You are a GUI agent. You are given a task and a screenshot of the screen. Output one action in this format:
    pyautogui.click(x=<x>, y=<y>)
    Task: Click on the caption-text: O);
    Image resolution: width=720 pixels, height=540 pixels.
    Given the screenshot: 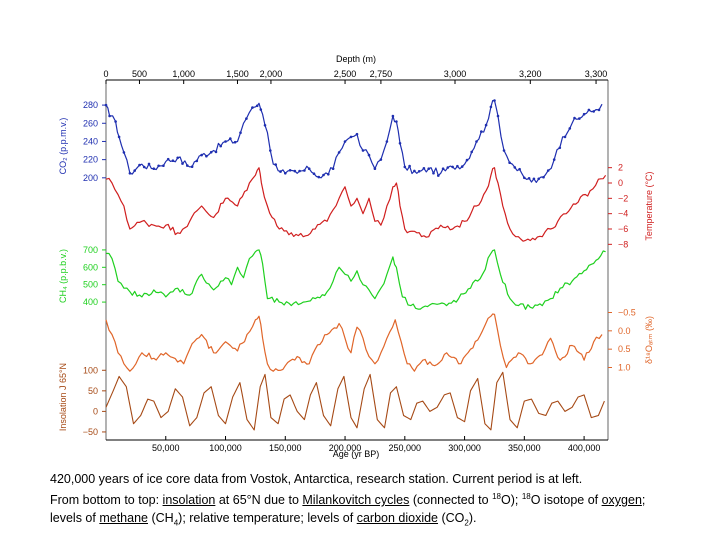 What is the action you would take?
    pyautogui.click(x=511, y=500)
    